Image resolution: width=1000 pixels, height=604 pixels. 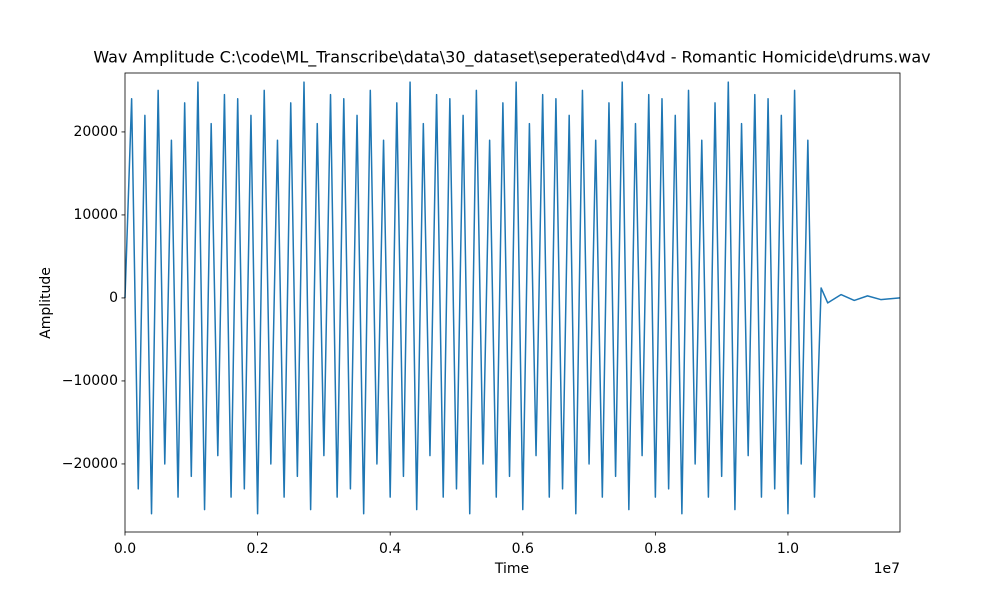 I want to click on x-tick-label: 0.6, so click(x=523, y=549).